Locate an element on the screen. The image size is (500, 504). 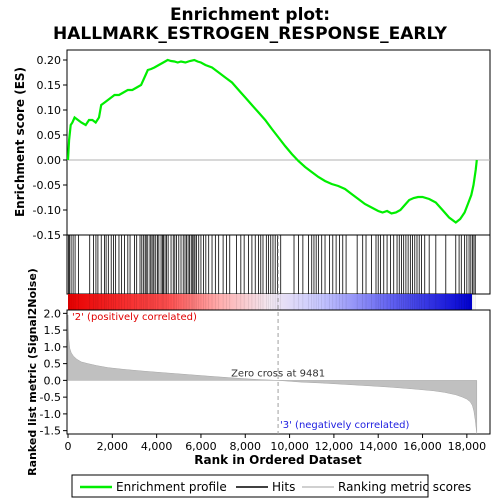
xtick-label: 8,000 is located at coordinates (246, 446).